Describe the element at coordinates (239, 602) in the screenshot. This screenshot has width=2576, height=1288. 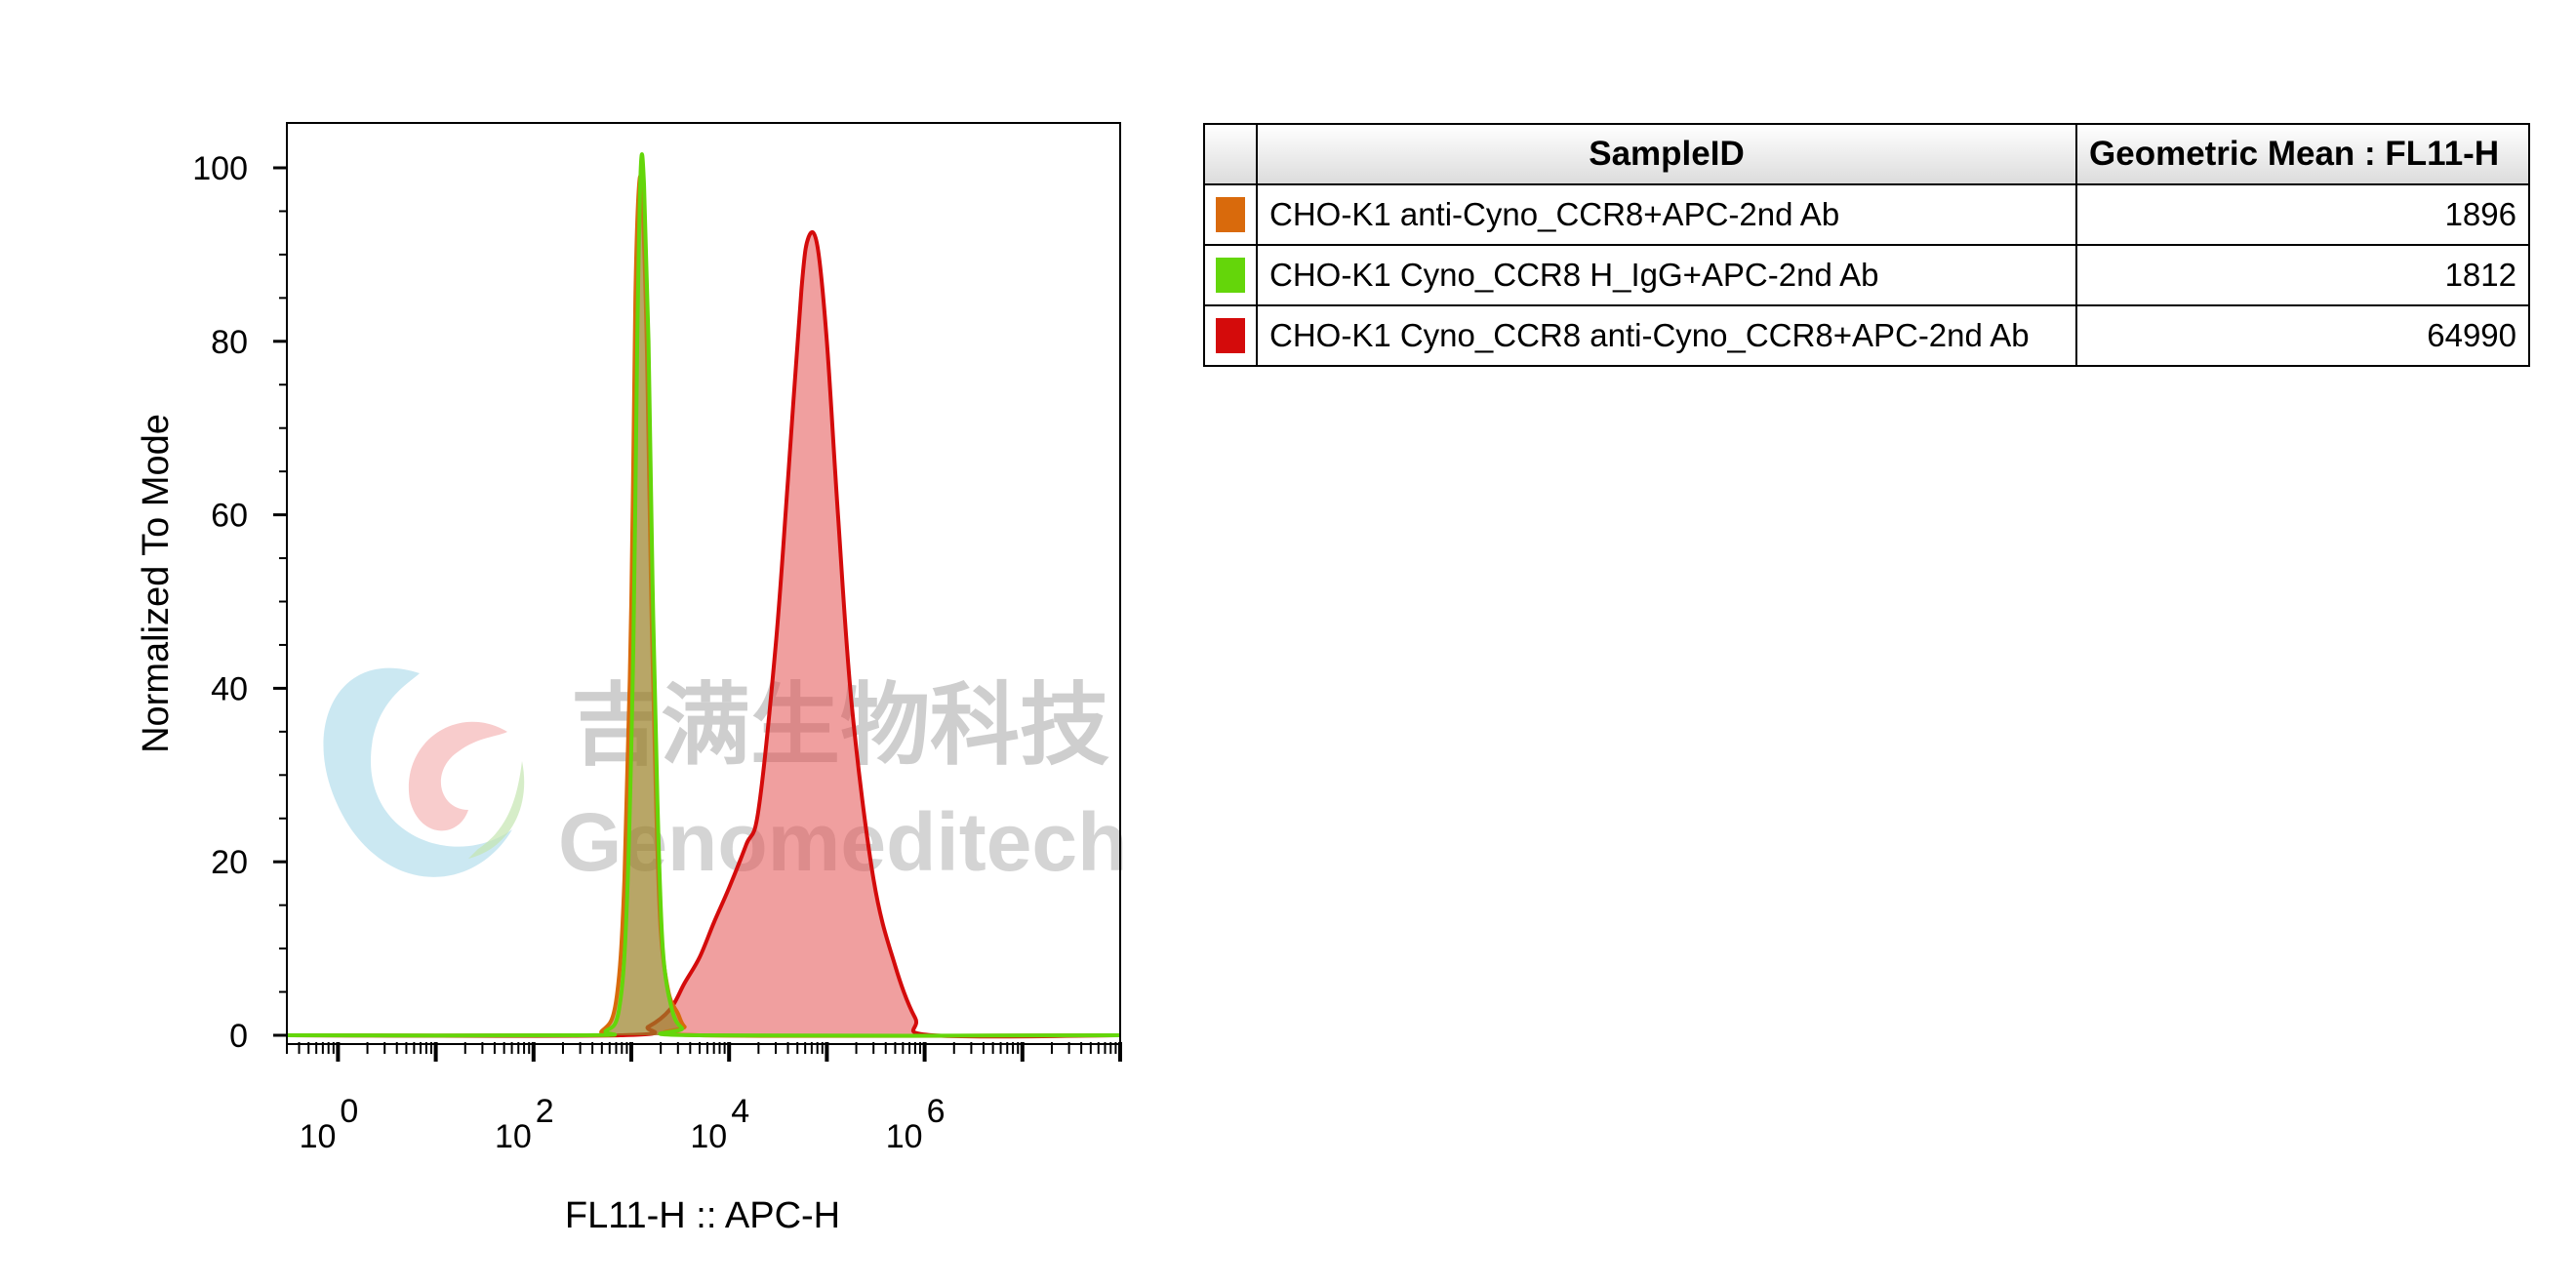
I see `y-axis: 0 20 40 60 80 100` at that location.